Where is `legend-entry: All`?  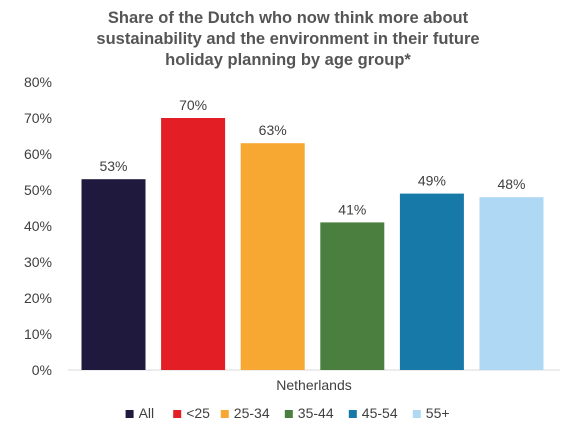
legend-entry: All is located at coordinates (147, 413).